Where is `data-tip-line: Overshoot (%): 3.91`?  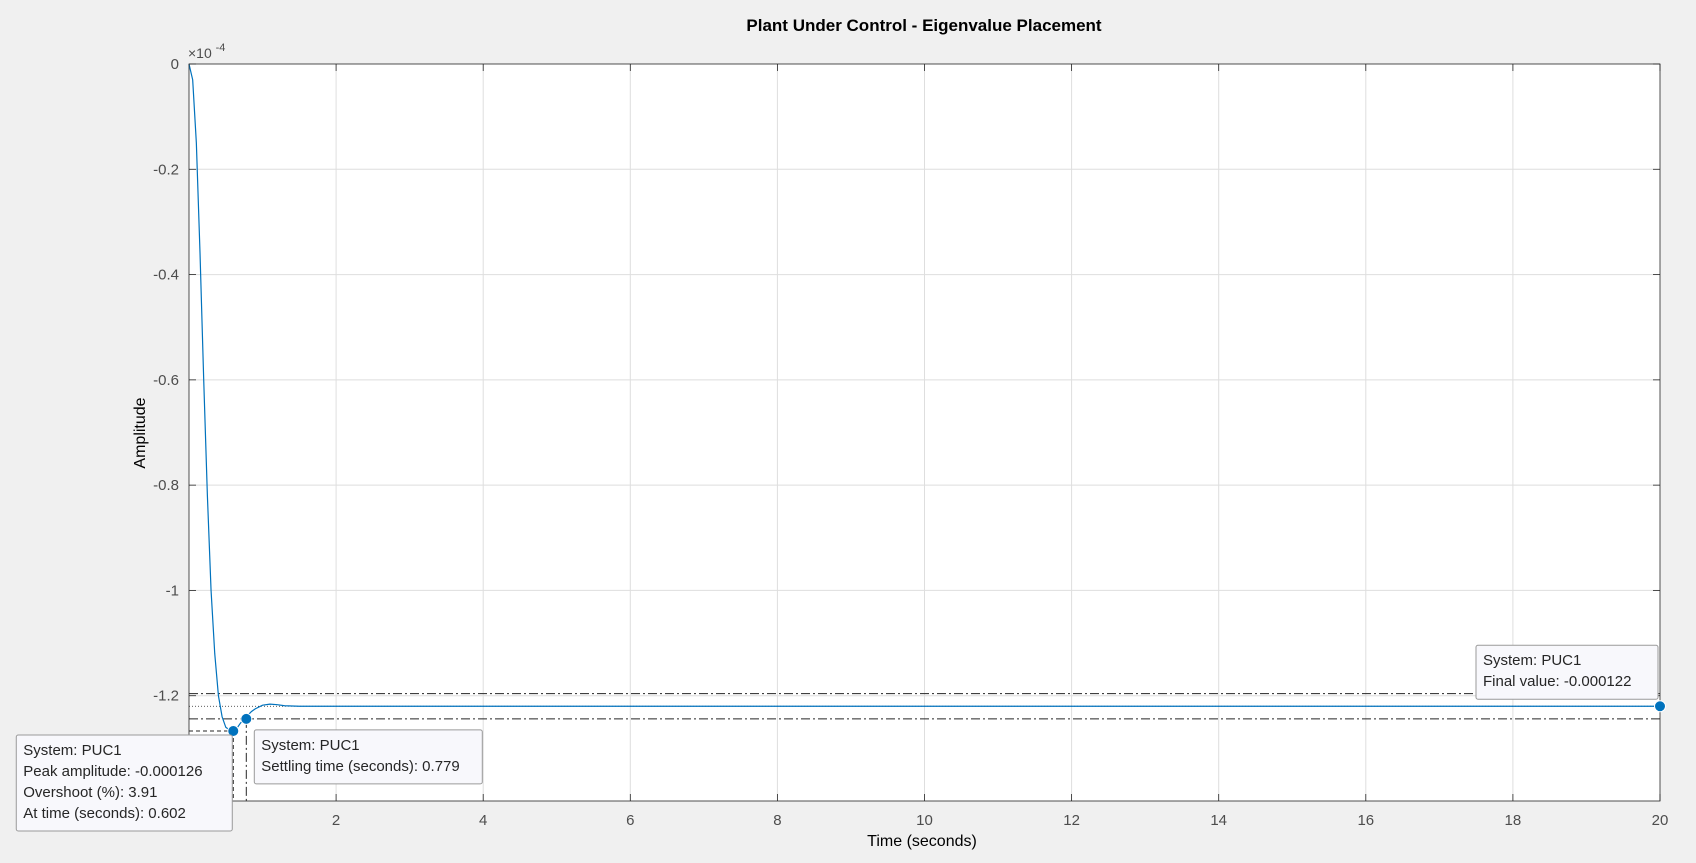
data-tip-line: Overshoot (%): 3.91 is located at coordinates (90, 792).